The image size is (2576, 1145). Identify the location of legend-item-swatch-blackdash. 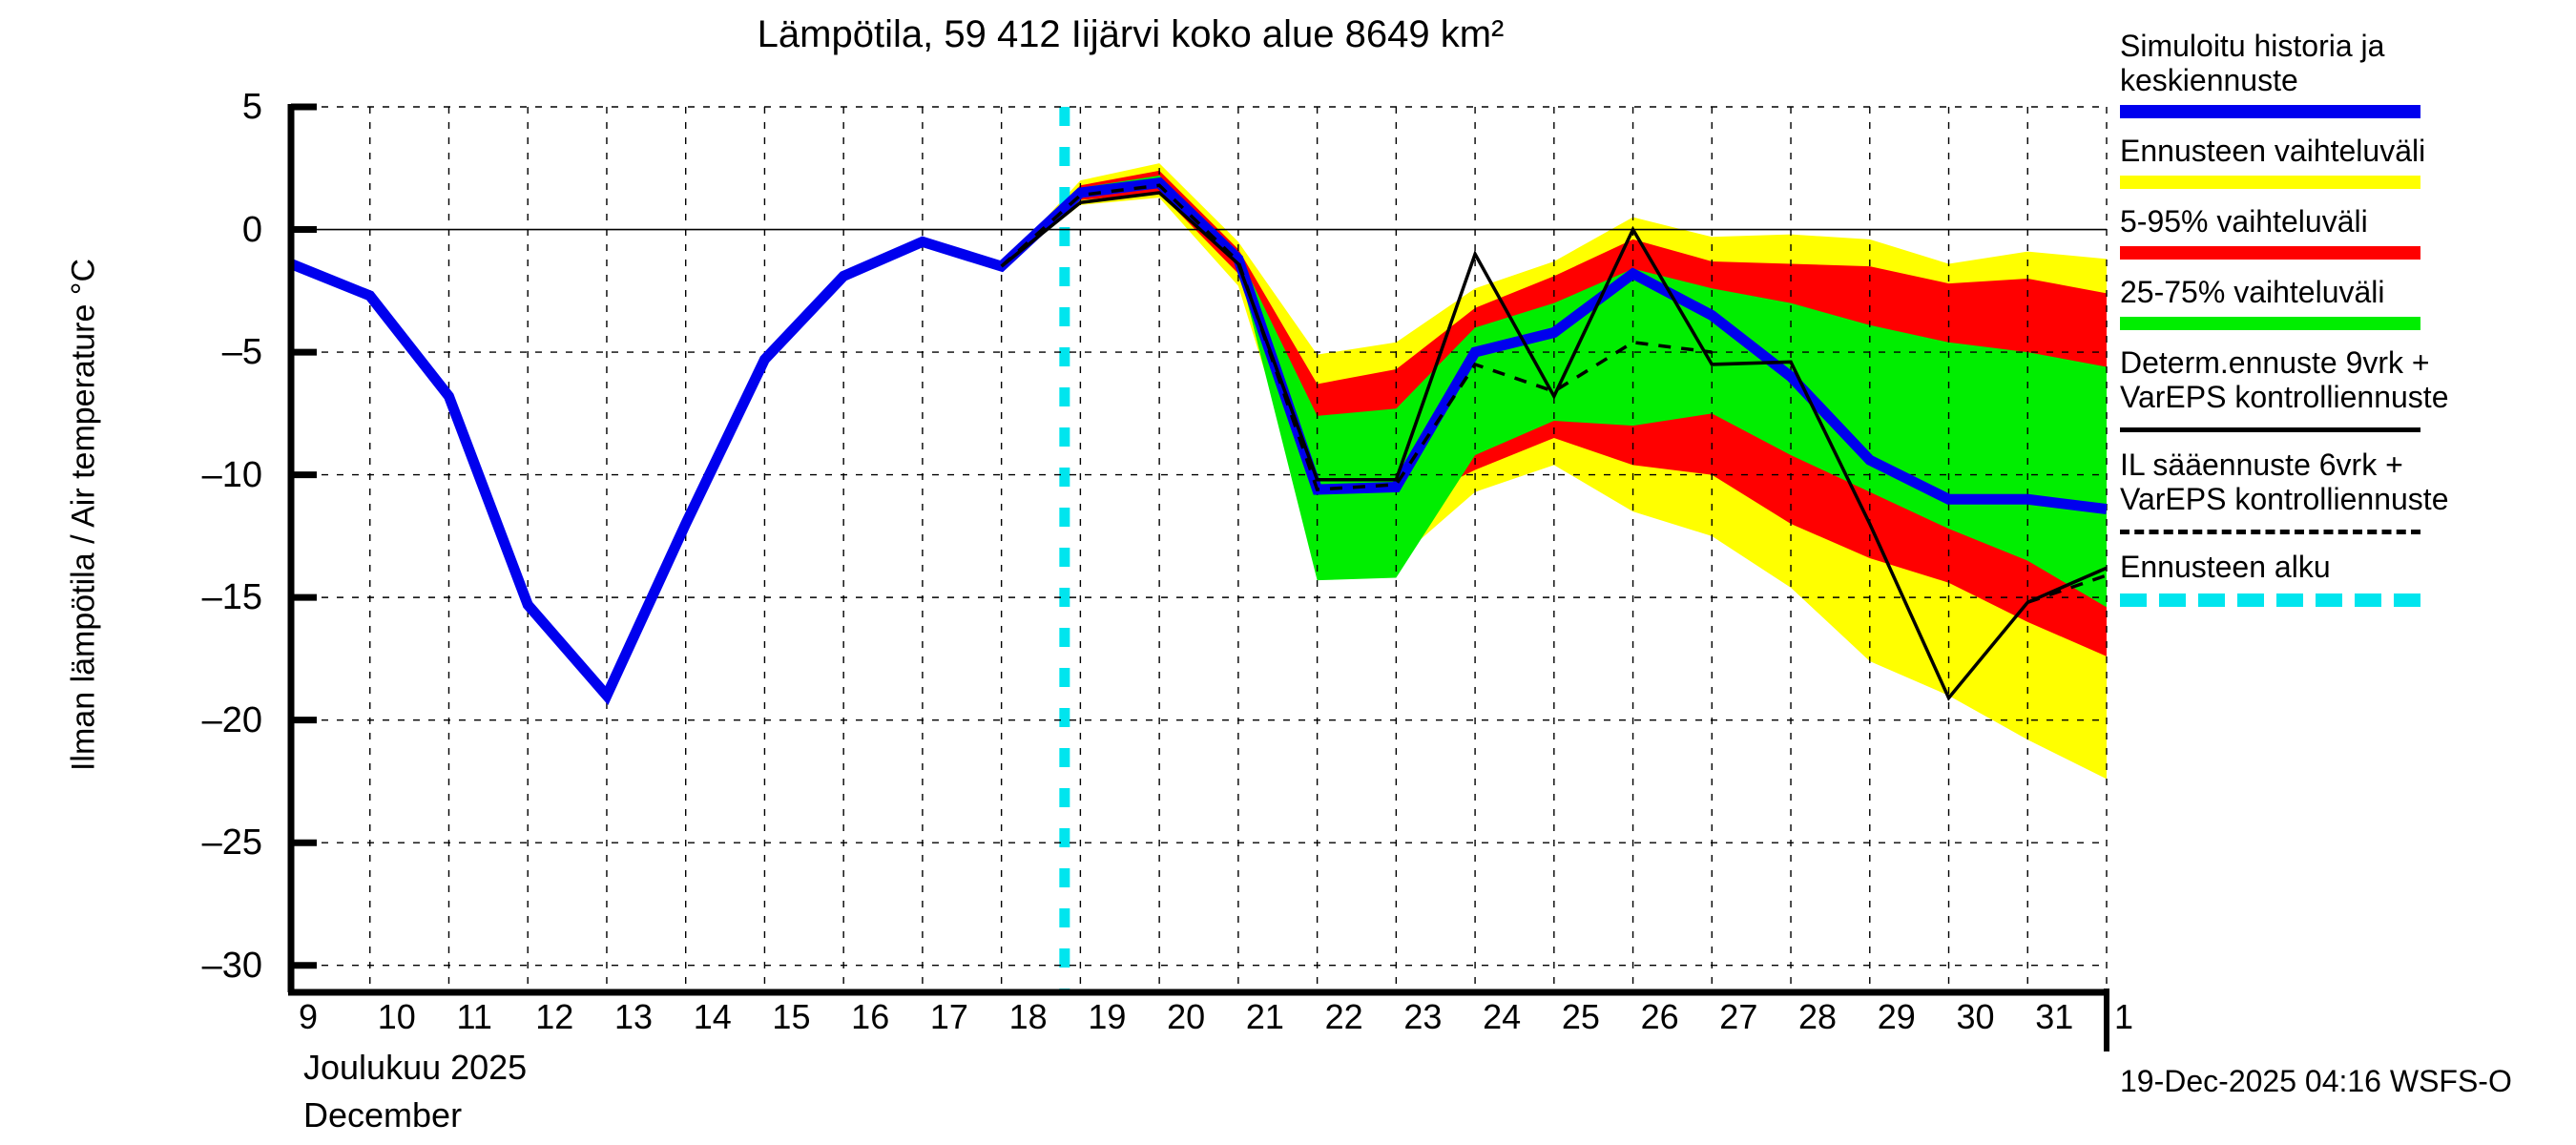
(2270, 532).